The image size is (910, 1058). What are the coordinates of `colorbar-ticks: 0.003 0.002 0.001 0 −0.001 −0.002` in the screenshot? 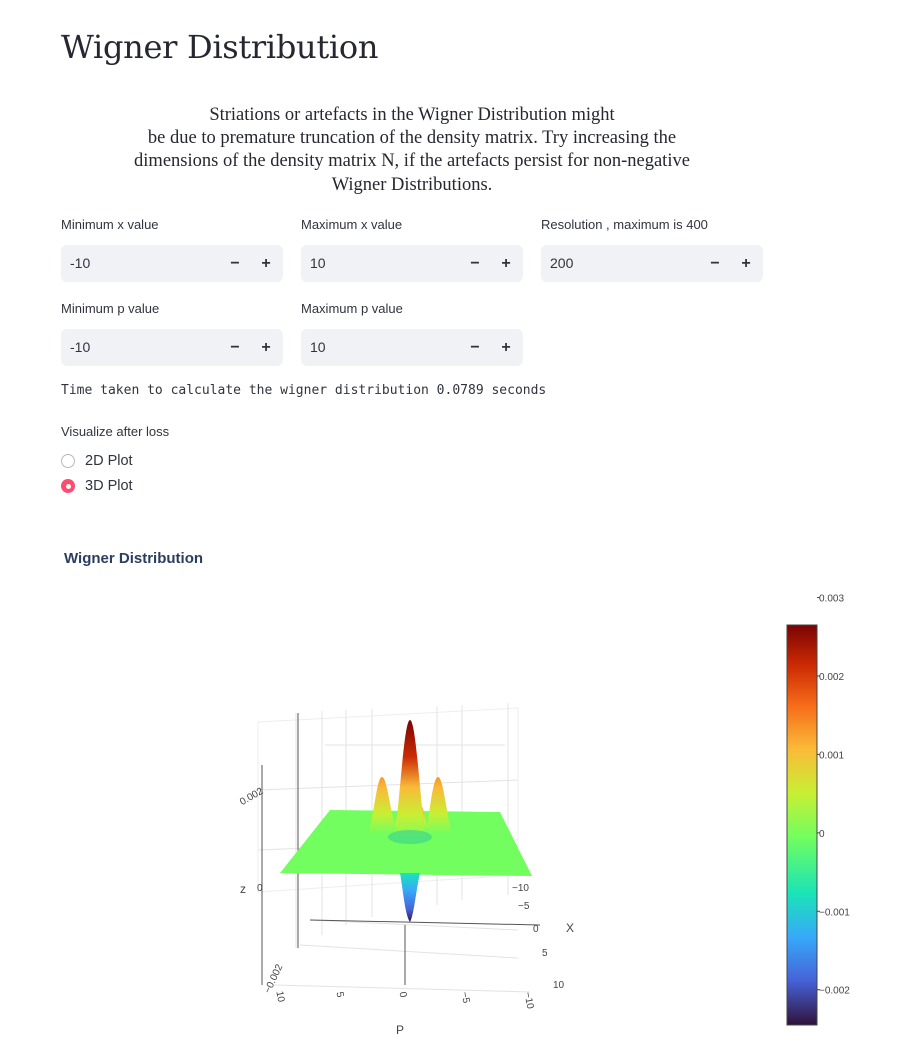 It's located at (833, 795).